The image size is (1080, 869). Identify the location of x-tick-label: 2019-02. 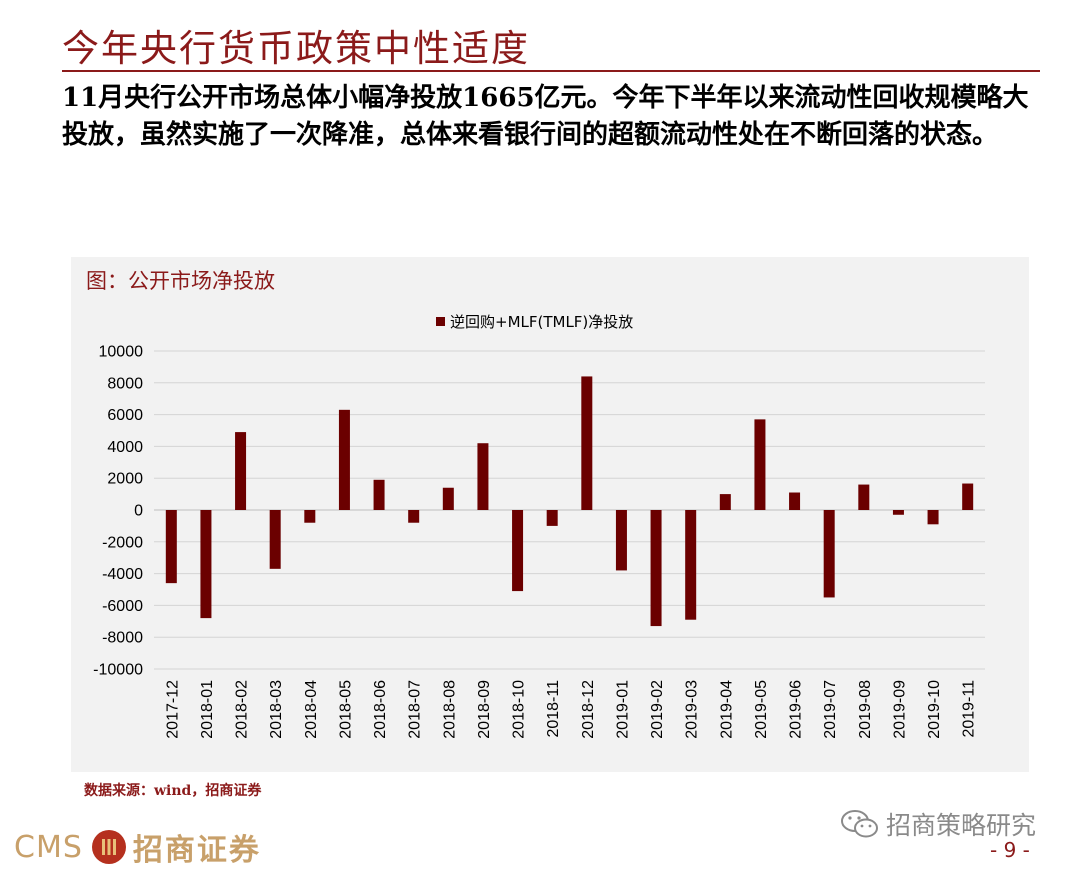
(657, 709).